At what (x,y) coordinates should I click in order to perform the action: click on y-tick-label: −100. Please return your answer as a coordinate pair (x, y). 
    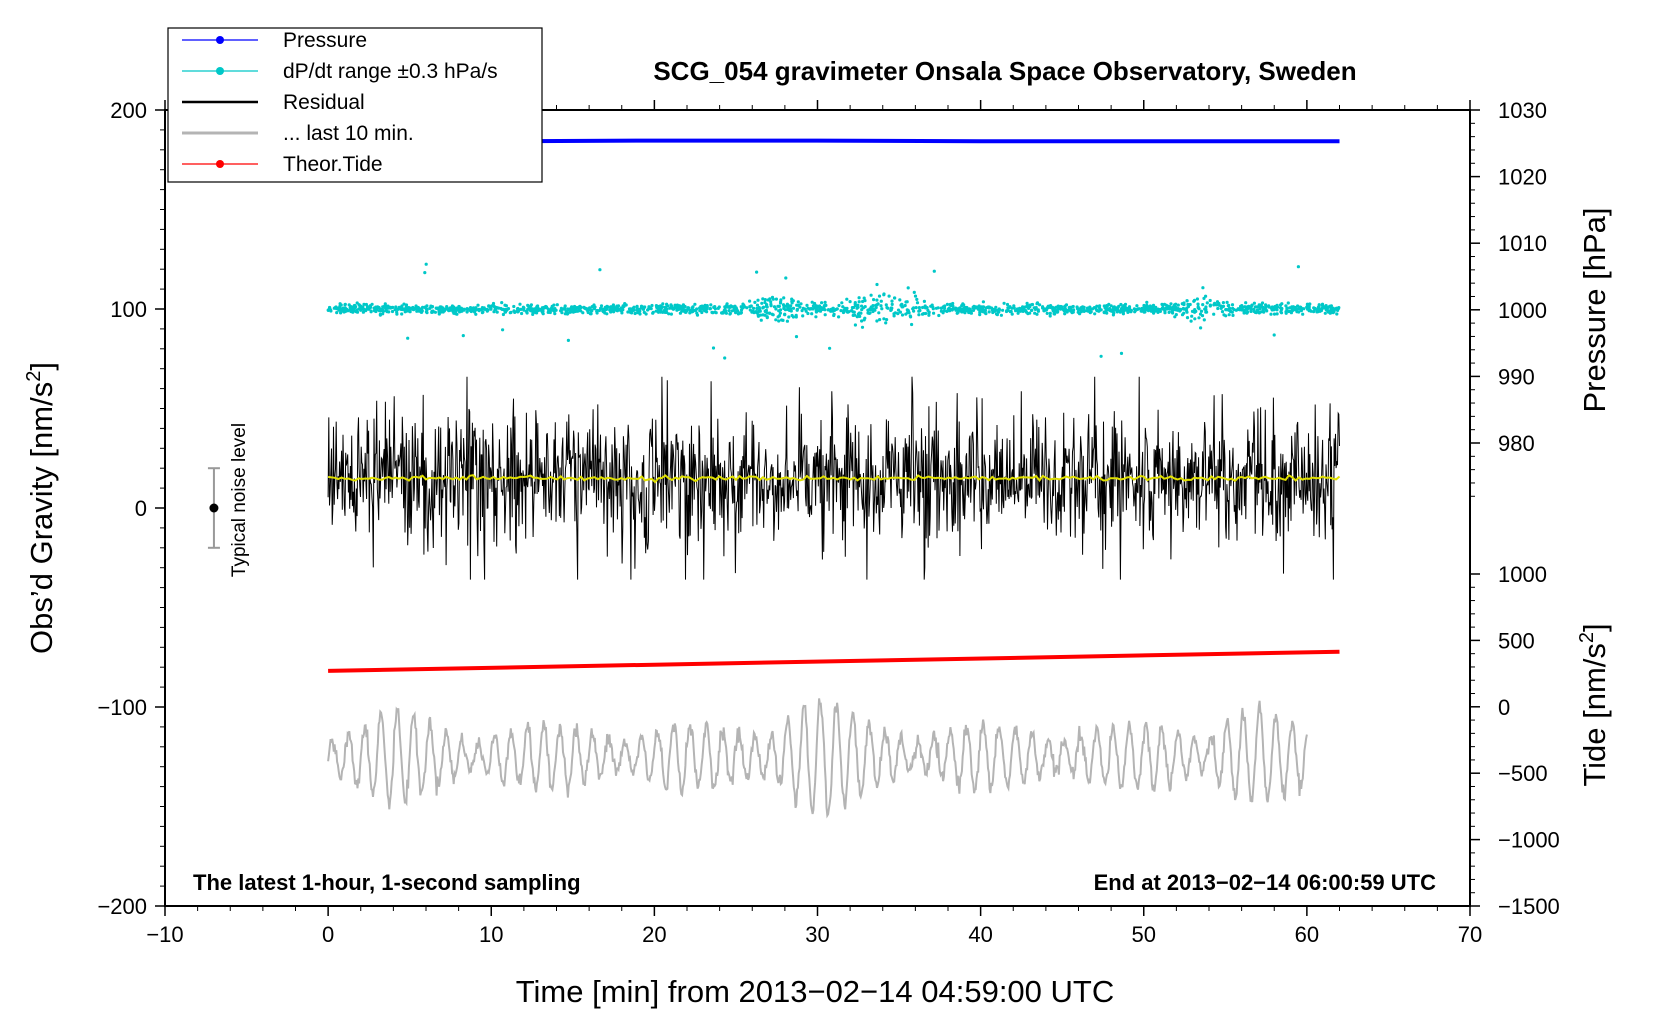
    Looking at the image, I should click on (122, 707).